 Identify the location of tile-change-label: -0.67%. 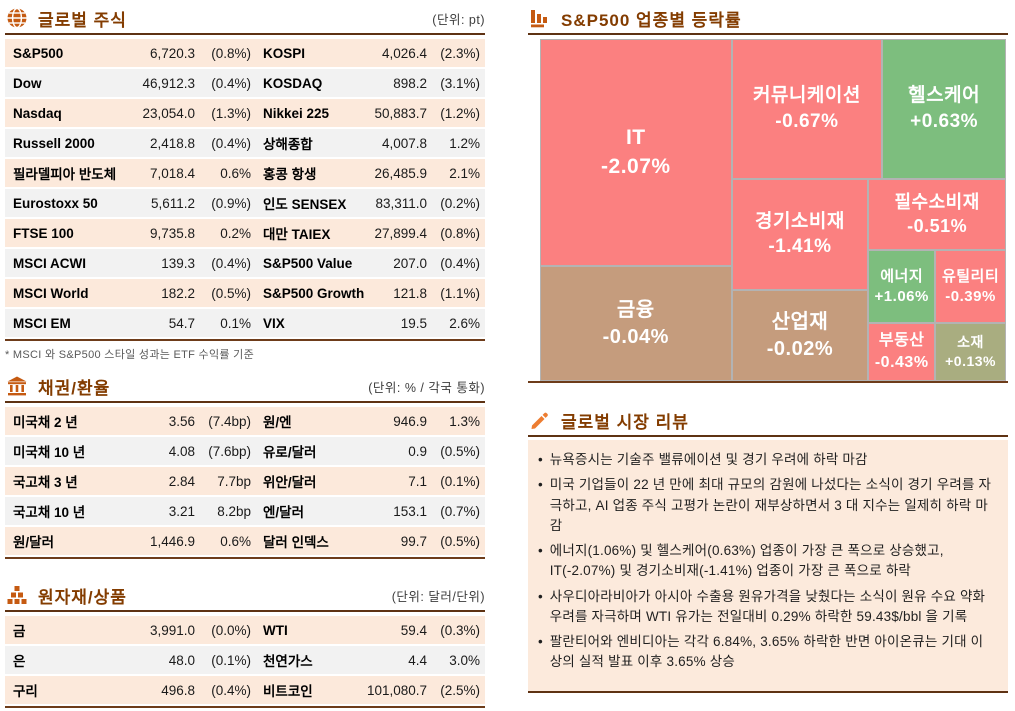
(807, 121).